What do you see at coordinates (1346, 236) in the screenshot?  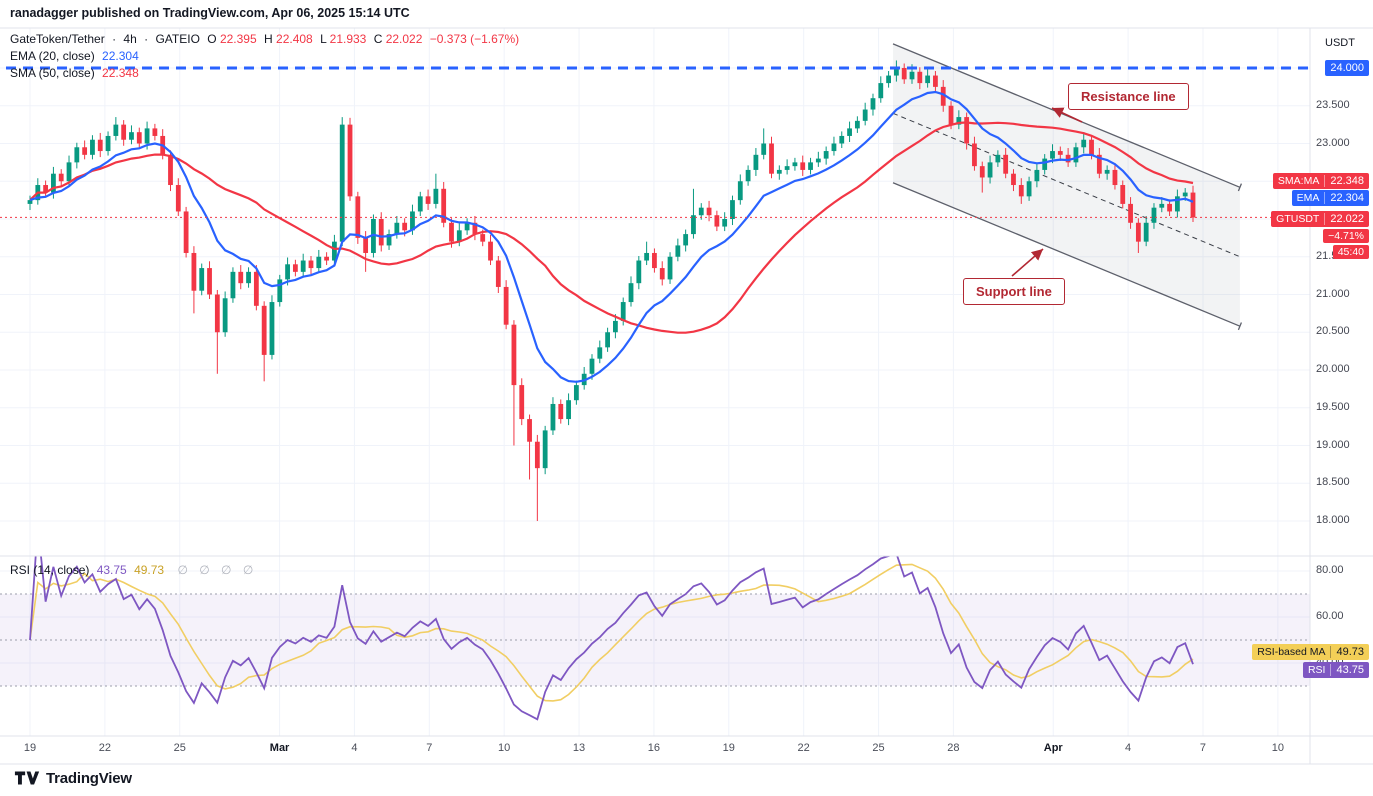 I see `change-percent-chip: −4.71%` at bounding box center [1346, 236].